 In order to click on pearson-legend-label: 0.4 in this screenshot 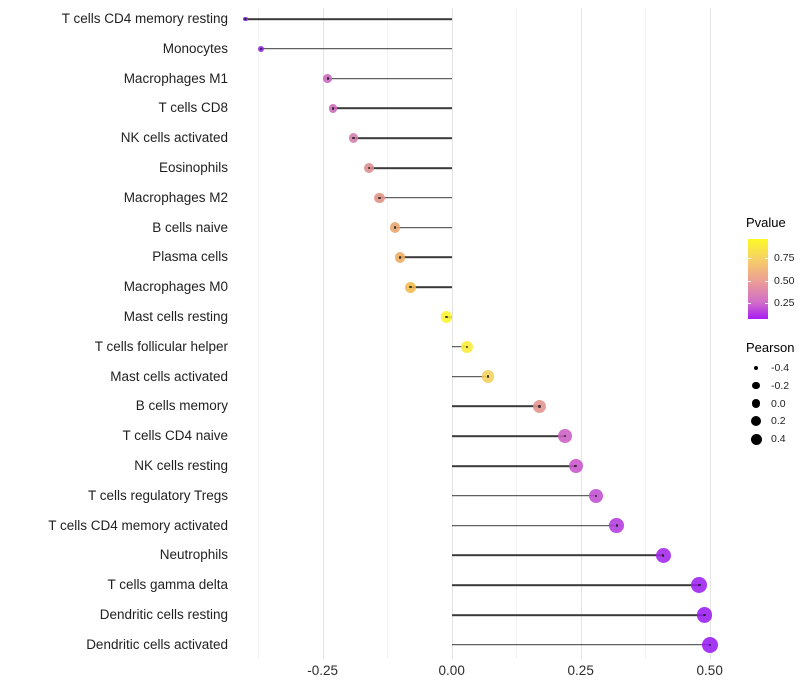, I will do `click(778, 439)`.